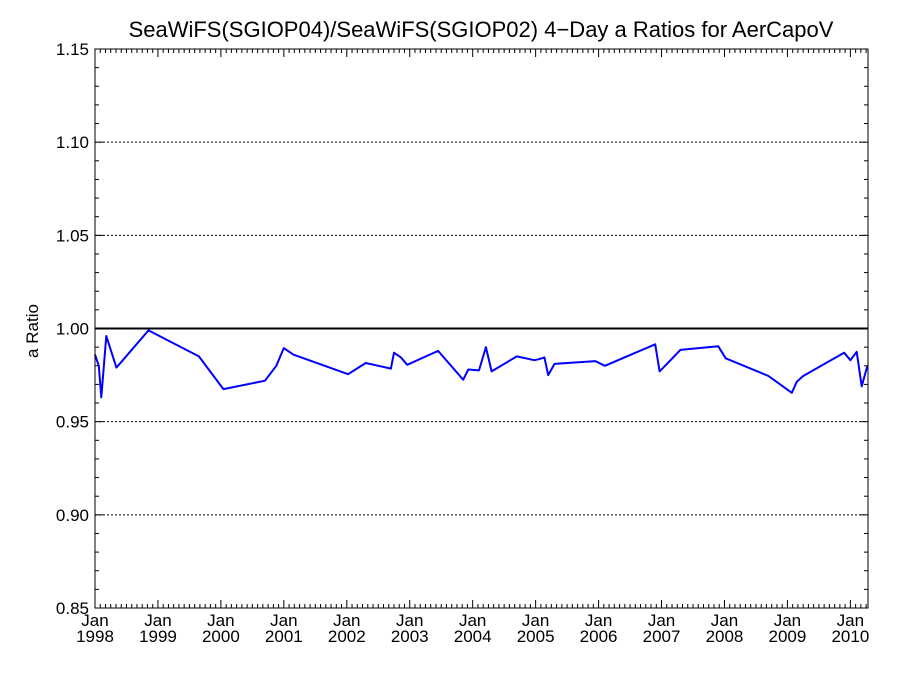  I want to click on series-group, so click(481, 364).